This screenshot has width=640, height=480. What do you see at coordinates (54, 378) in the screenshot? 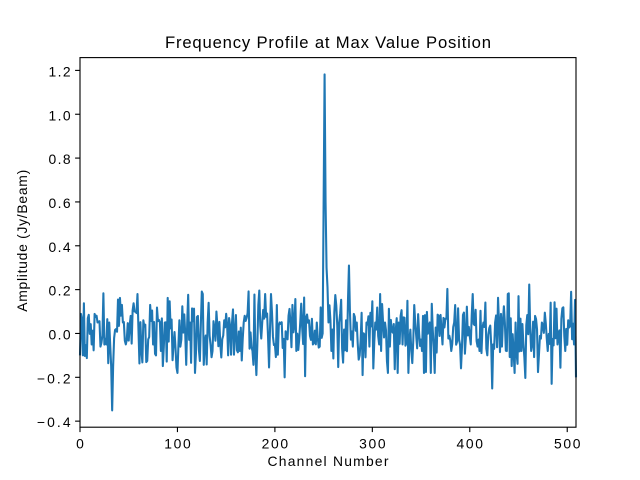
I see `svg-text: −0.2` at bounding box center [54, 378].